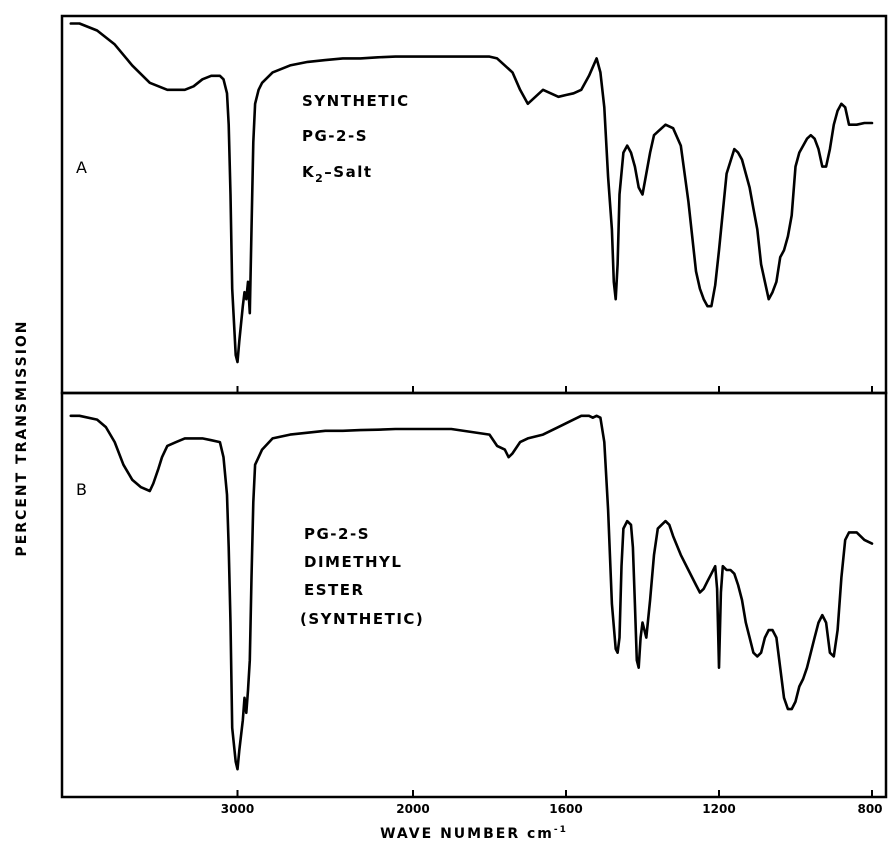  What do you see at coordinates (22, 437) in the screenshot?
I see `y-axis-title: PERCENT TRANSMISSION` at bounding box center [22, 437].